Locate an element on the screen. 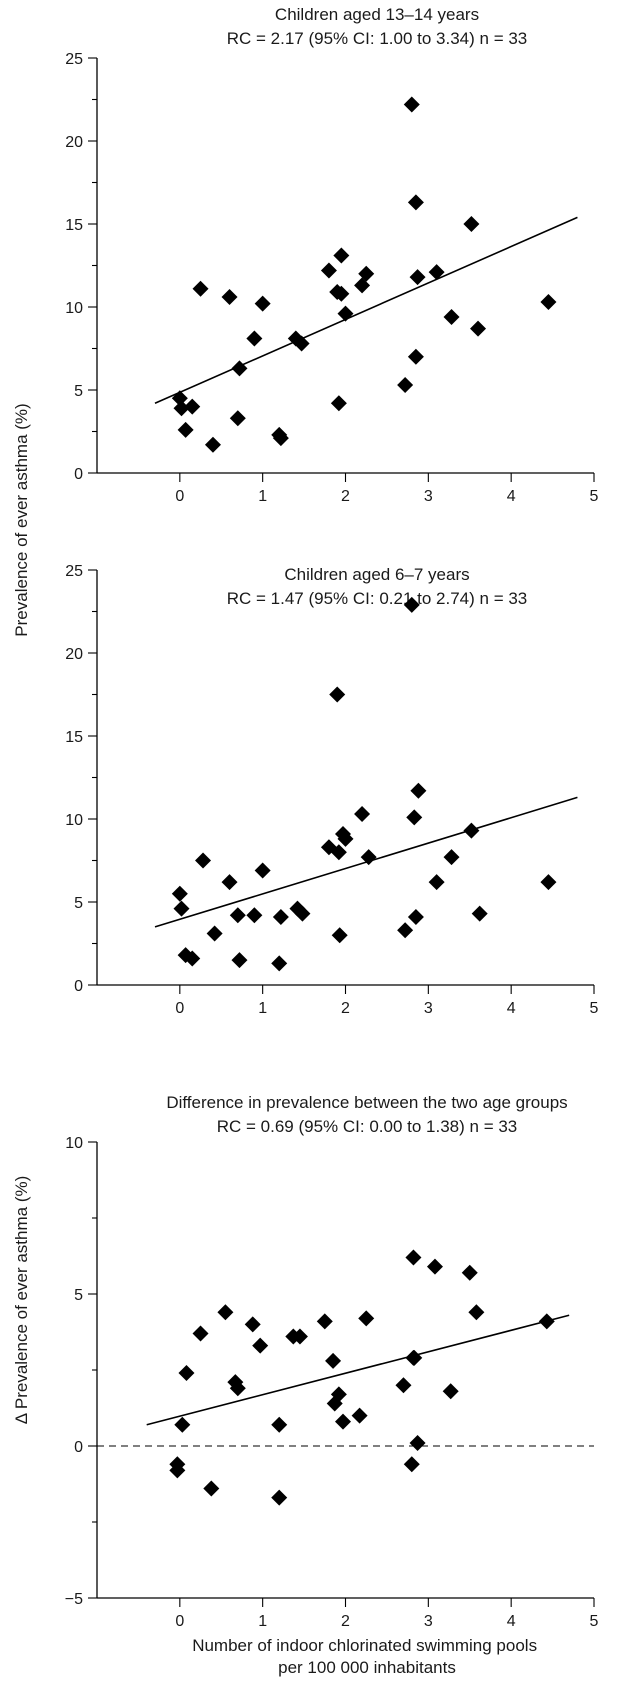 This screenshot has height=1694, width=644. y-axis-label-difference: Δ Prevalence of ever asthma (%) is located at coordinates (21, 1300).